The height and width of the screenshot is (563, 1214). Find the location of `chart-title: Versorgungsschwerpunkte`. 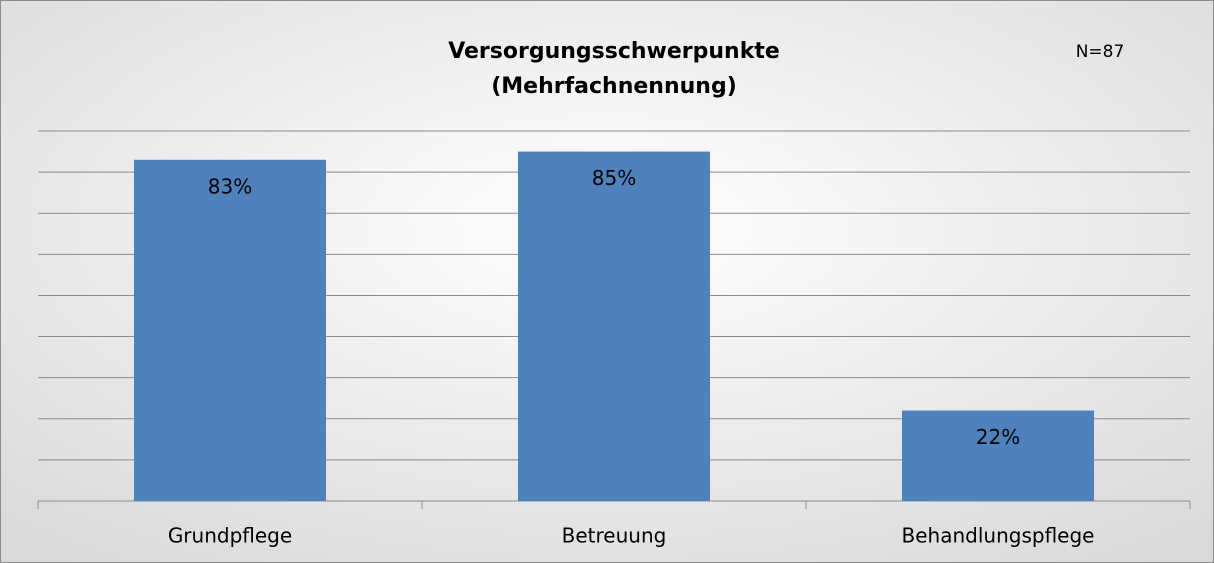

chart-title: Versorgungsschwerpunkte is located at coordinates (614, 51).